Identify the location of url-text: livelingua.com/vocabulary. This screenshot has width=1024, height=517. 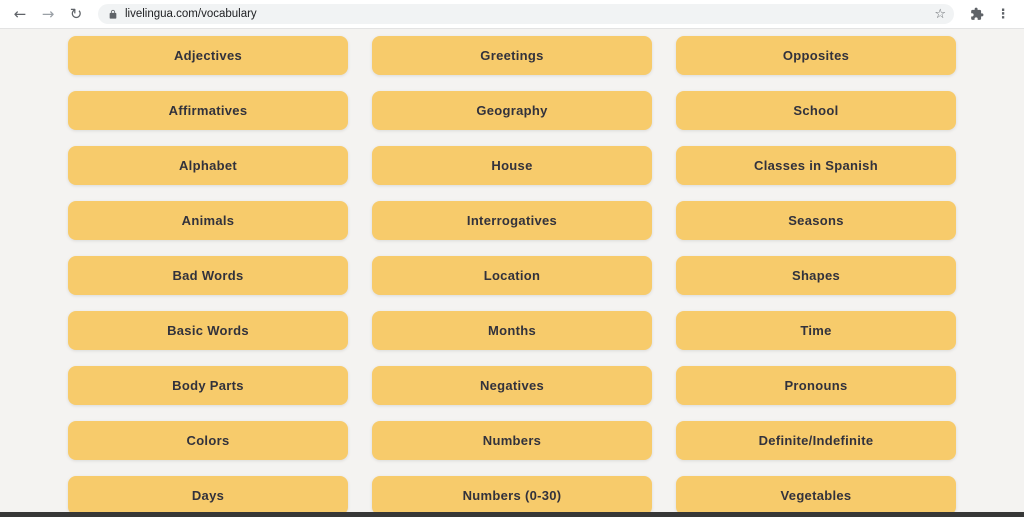
(191, 14).